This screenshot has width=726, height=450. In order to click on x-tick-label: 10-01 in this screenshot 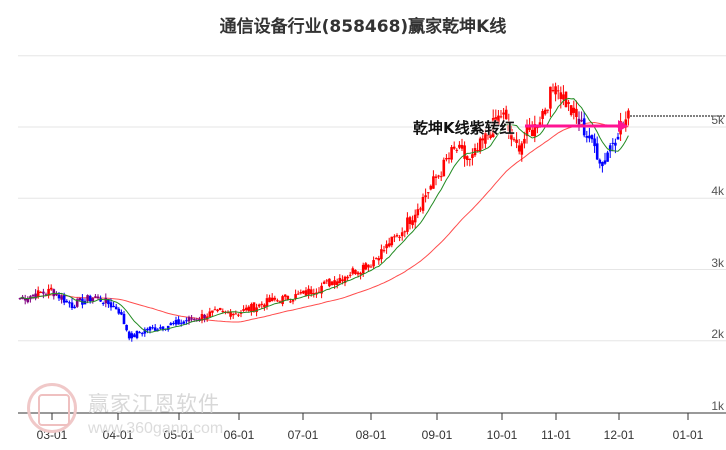, I will do `click(502, 435)`.